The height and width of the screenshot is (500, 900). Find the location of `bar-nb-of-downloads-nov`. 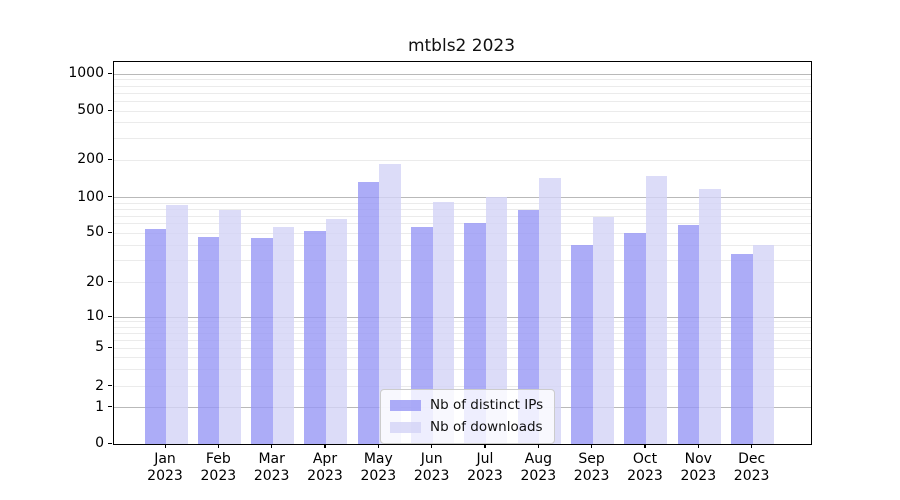

bar-nb-of-downloads-nov is located at coordinates (710, 316).